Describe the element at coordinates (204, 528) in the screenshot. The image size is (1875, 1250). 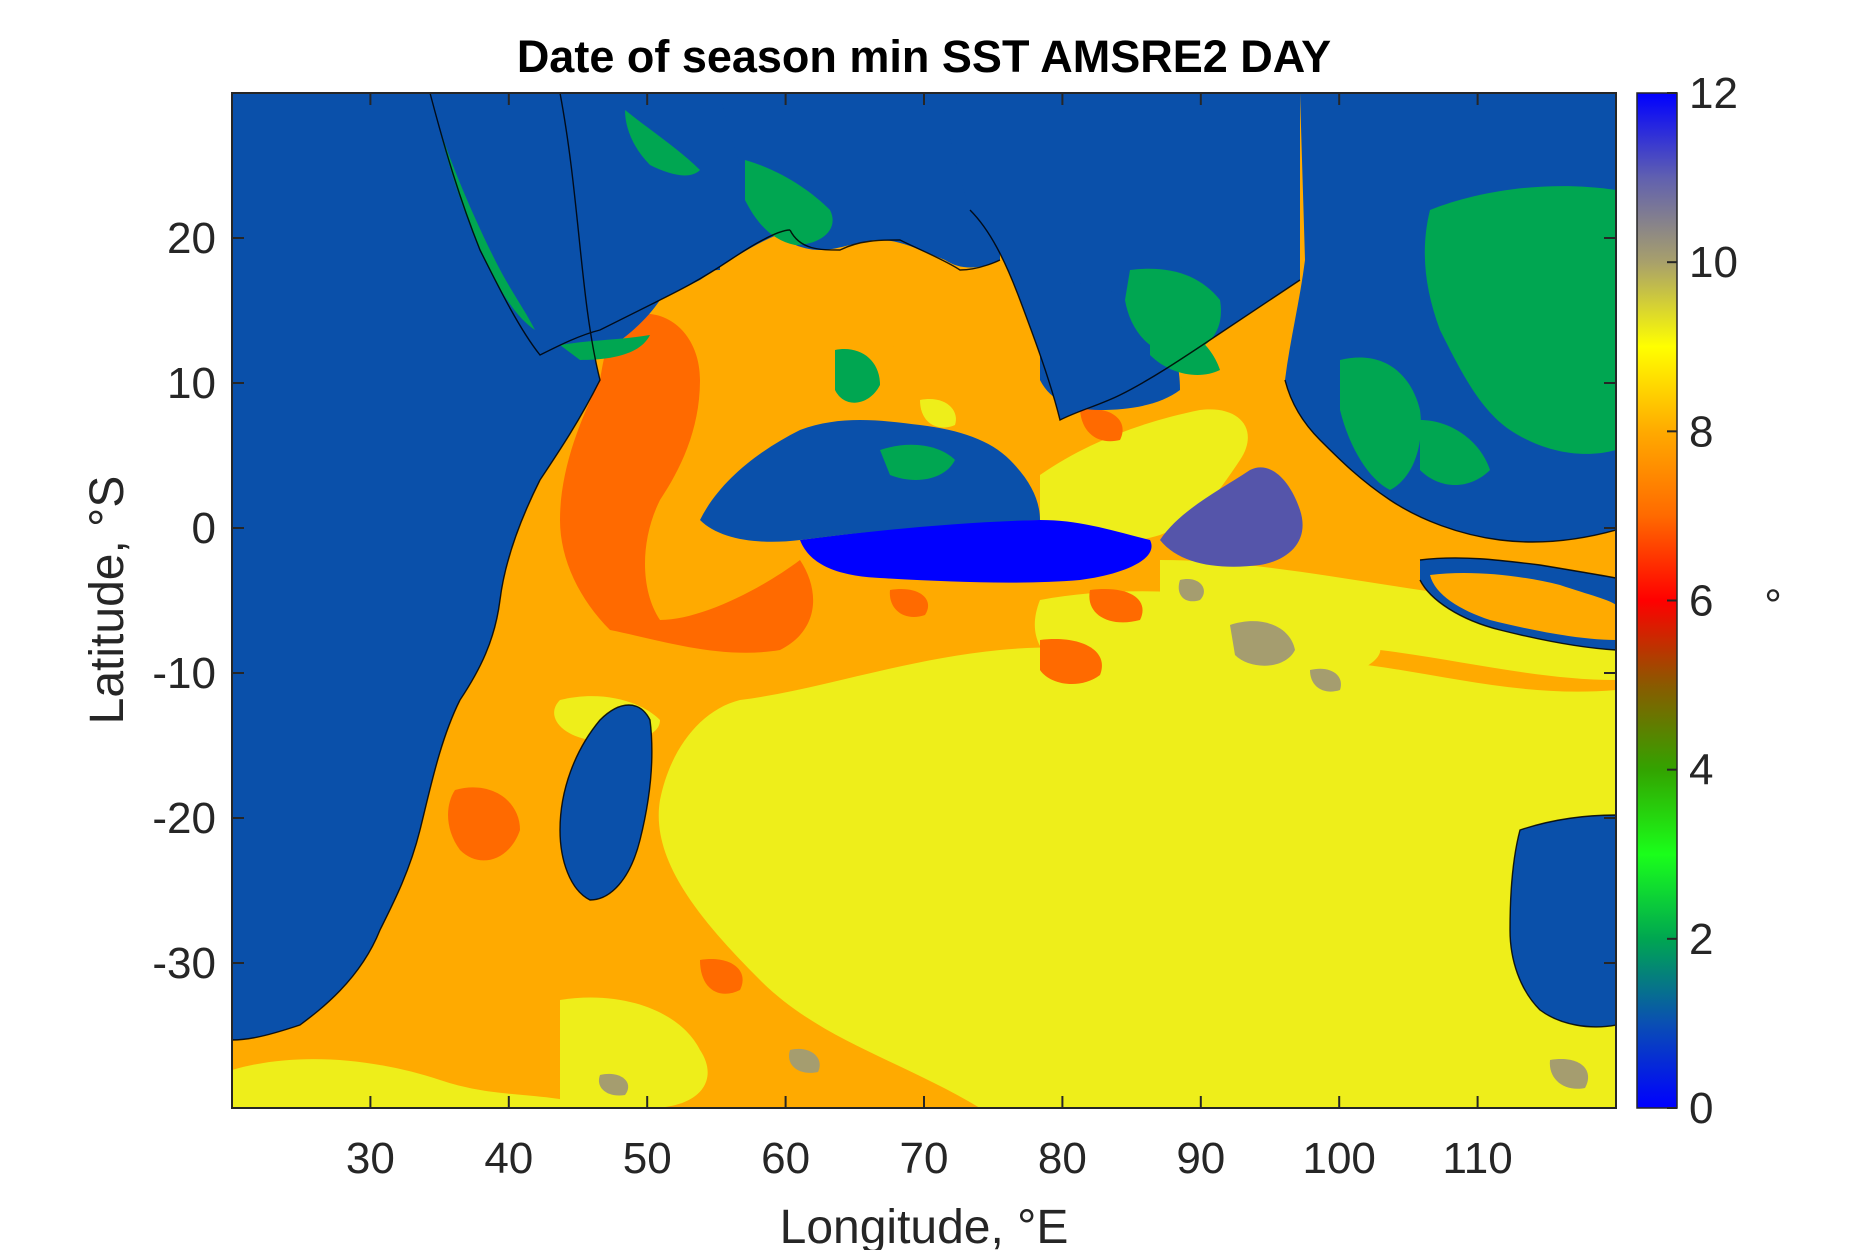
I see `y-tick-label: 0` at that location.